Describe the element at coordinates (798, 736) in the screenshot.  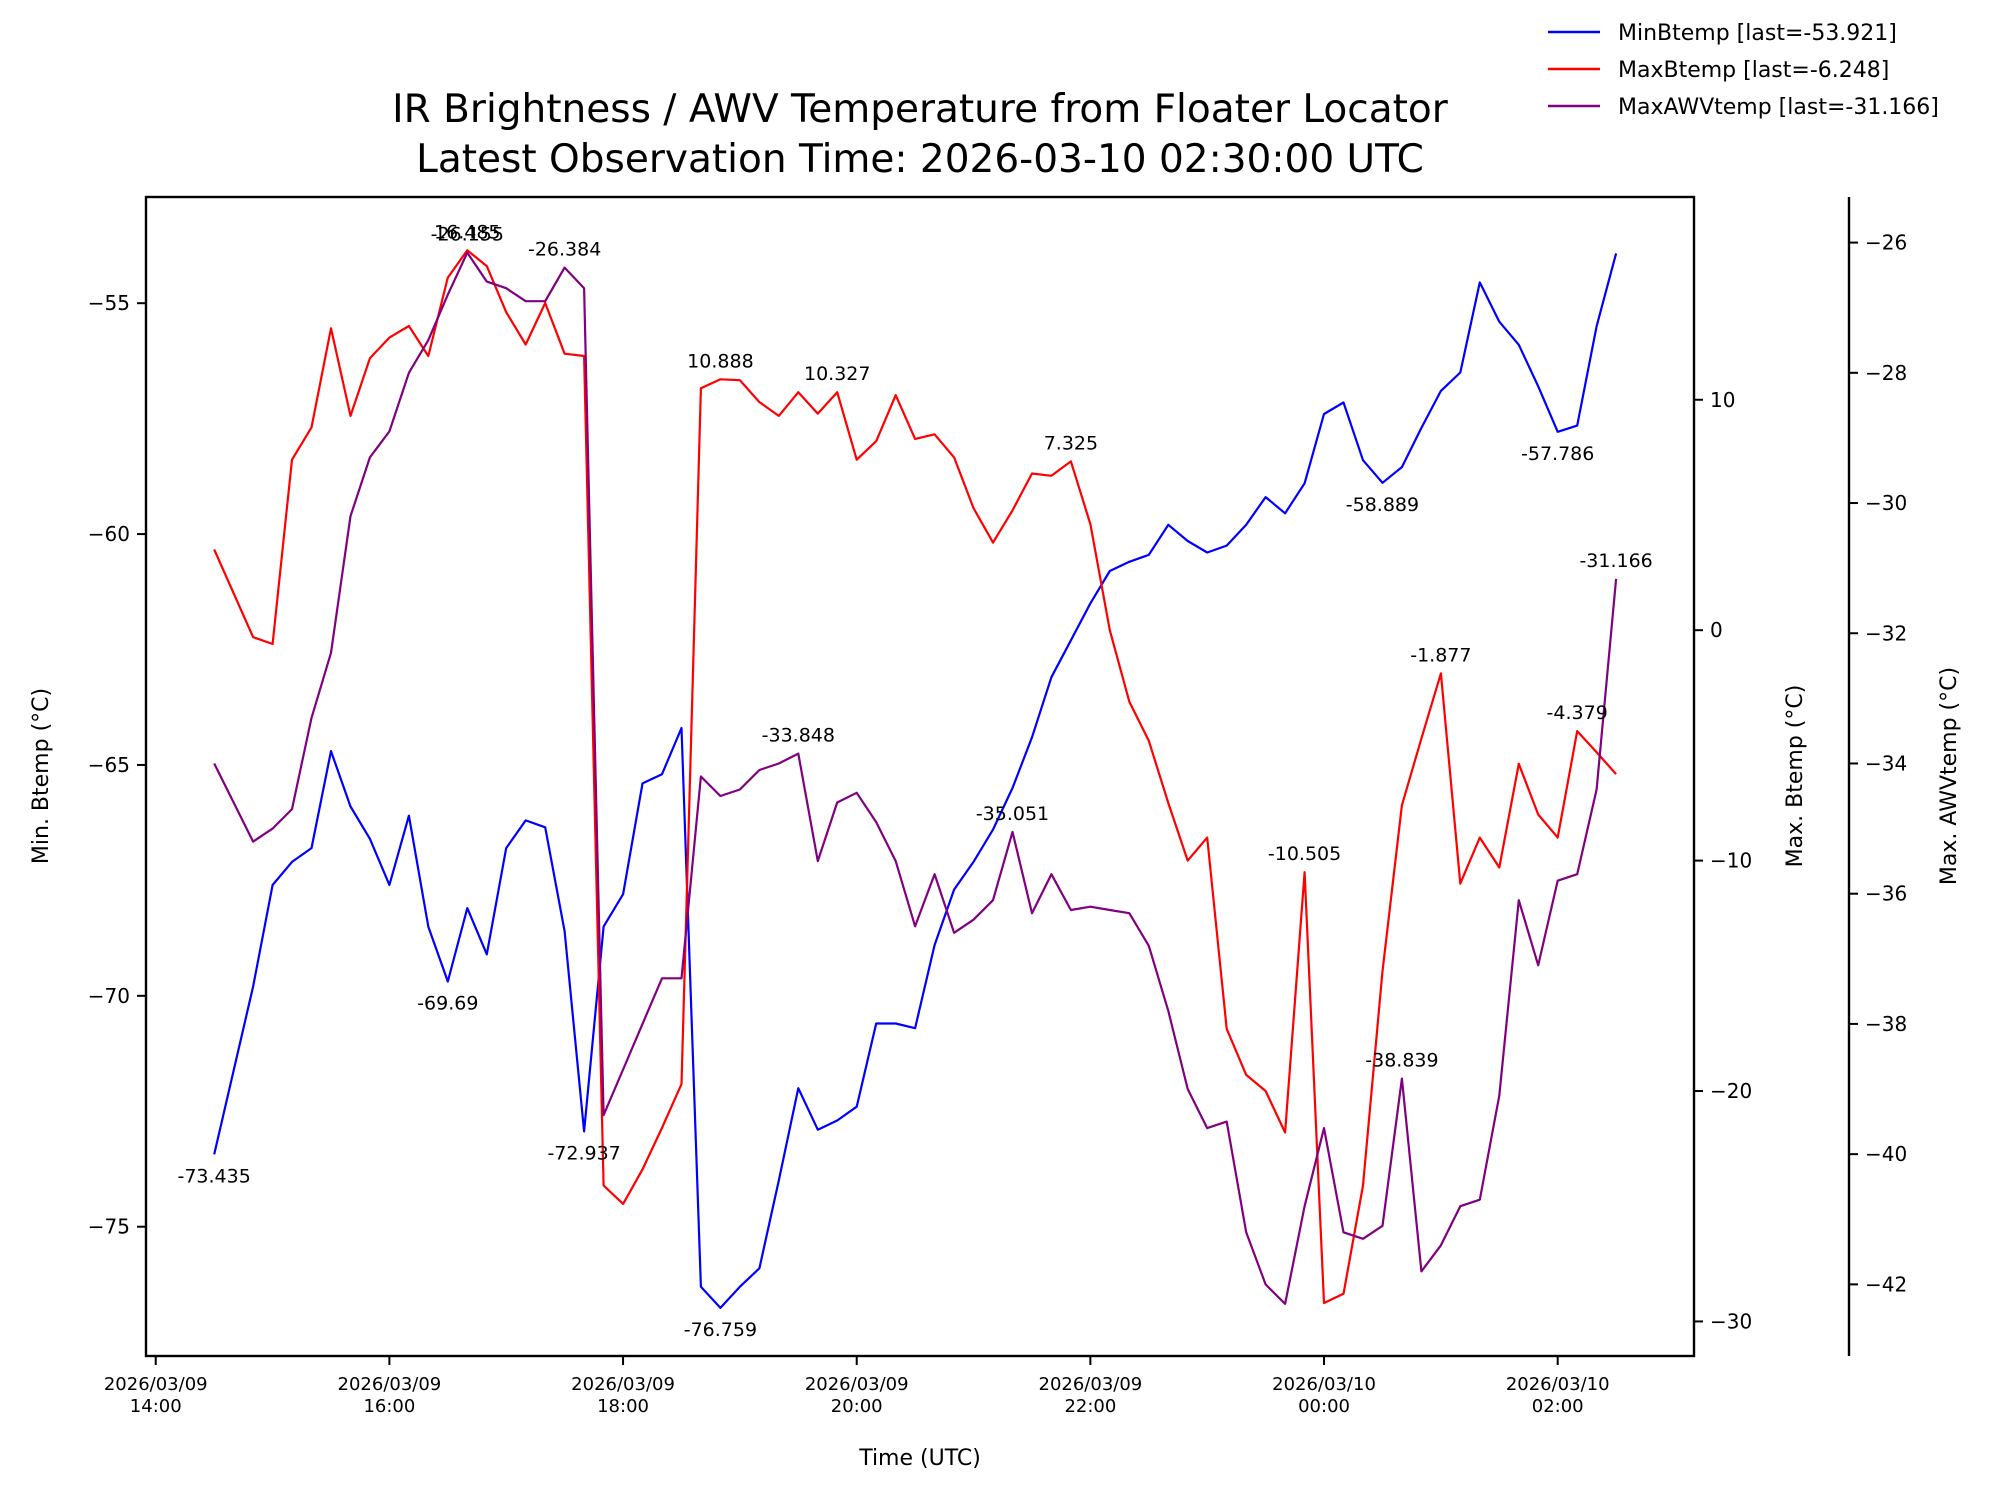
I see `annotation-label: -33.848` at that location.